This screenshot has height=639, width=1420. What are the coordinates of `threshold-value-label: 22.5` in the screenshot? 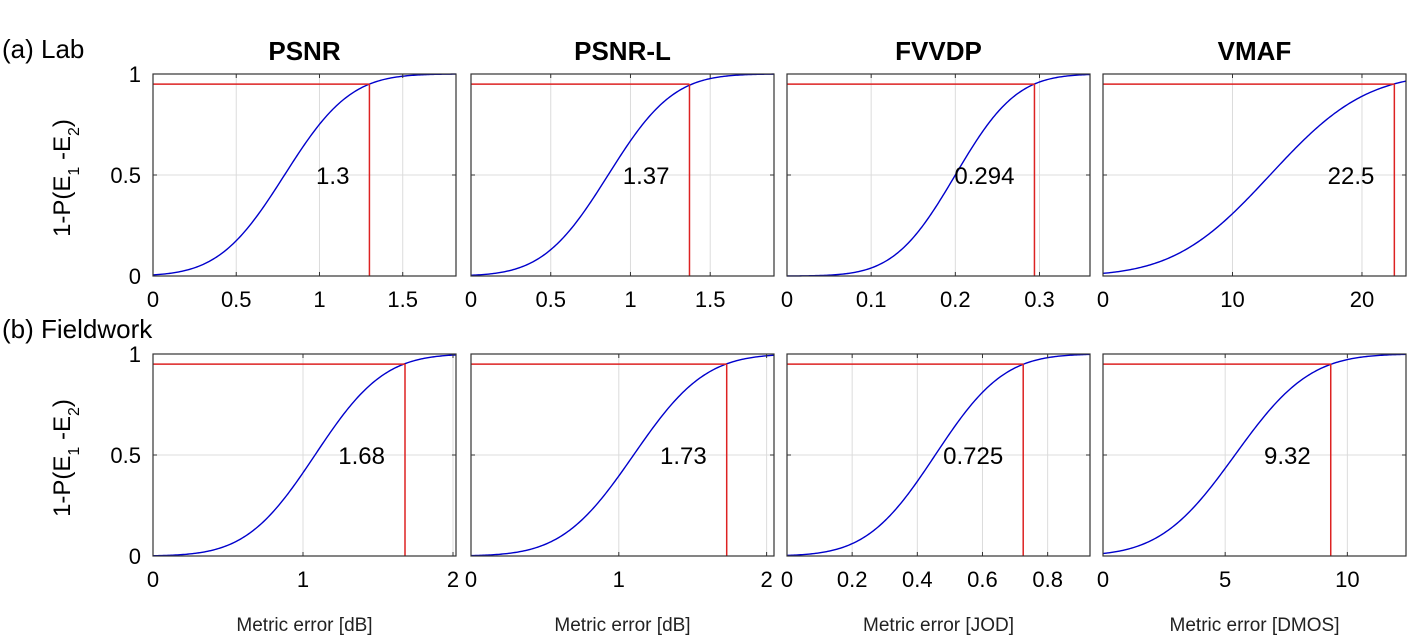 It's located at (1351, 176).